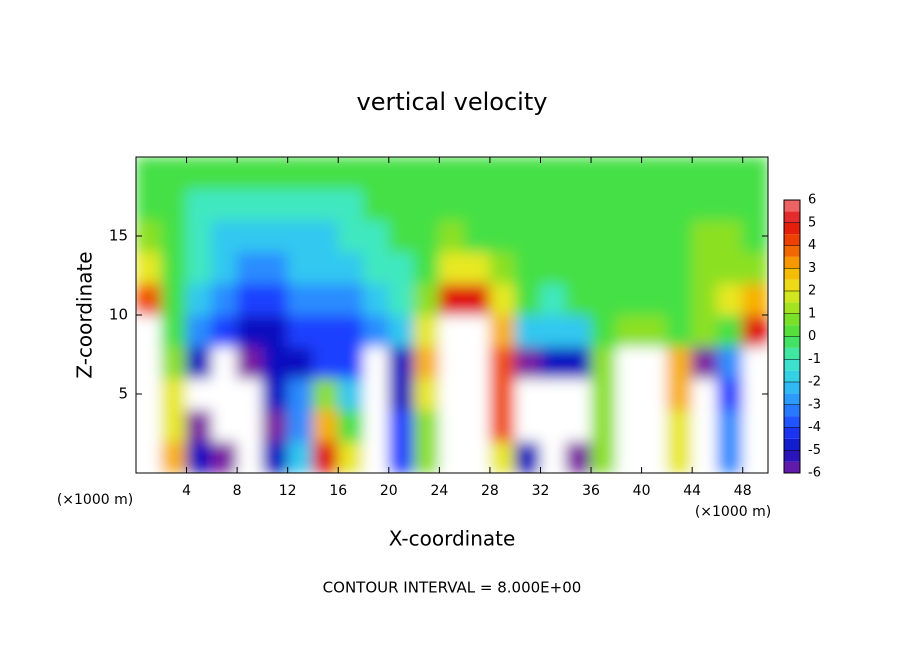 This screenshot has height=654, width=904. I want to click on colorbar-tick-label: -1, so click(814, 359).